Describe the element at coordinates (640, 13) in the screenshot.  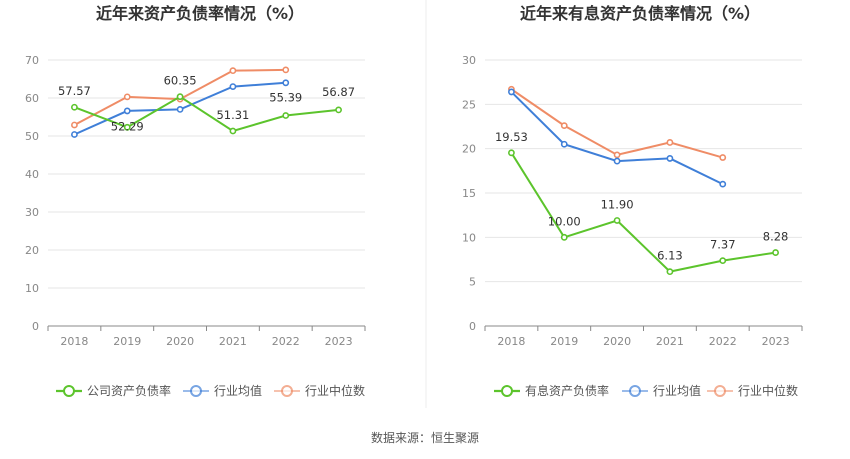
I see `chart-title: 近年来有息资产负债率情况（%）` at that location.